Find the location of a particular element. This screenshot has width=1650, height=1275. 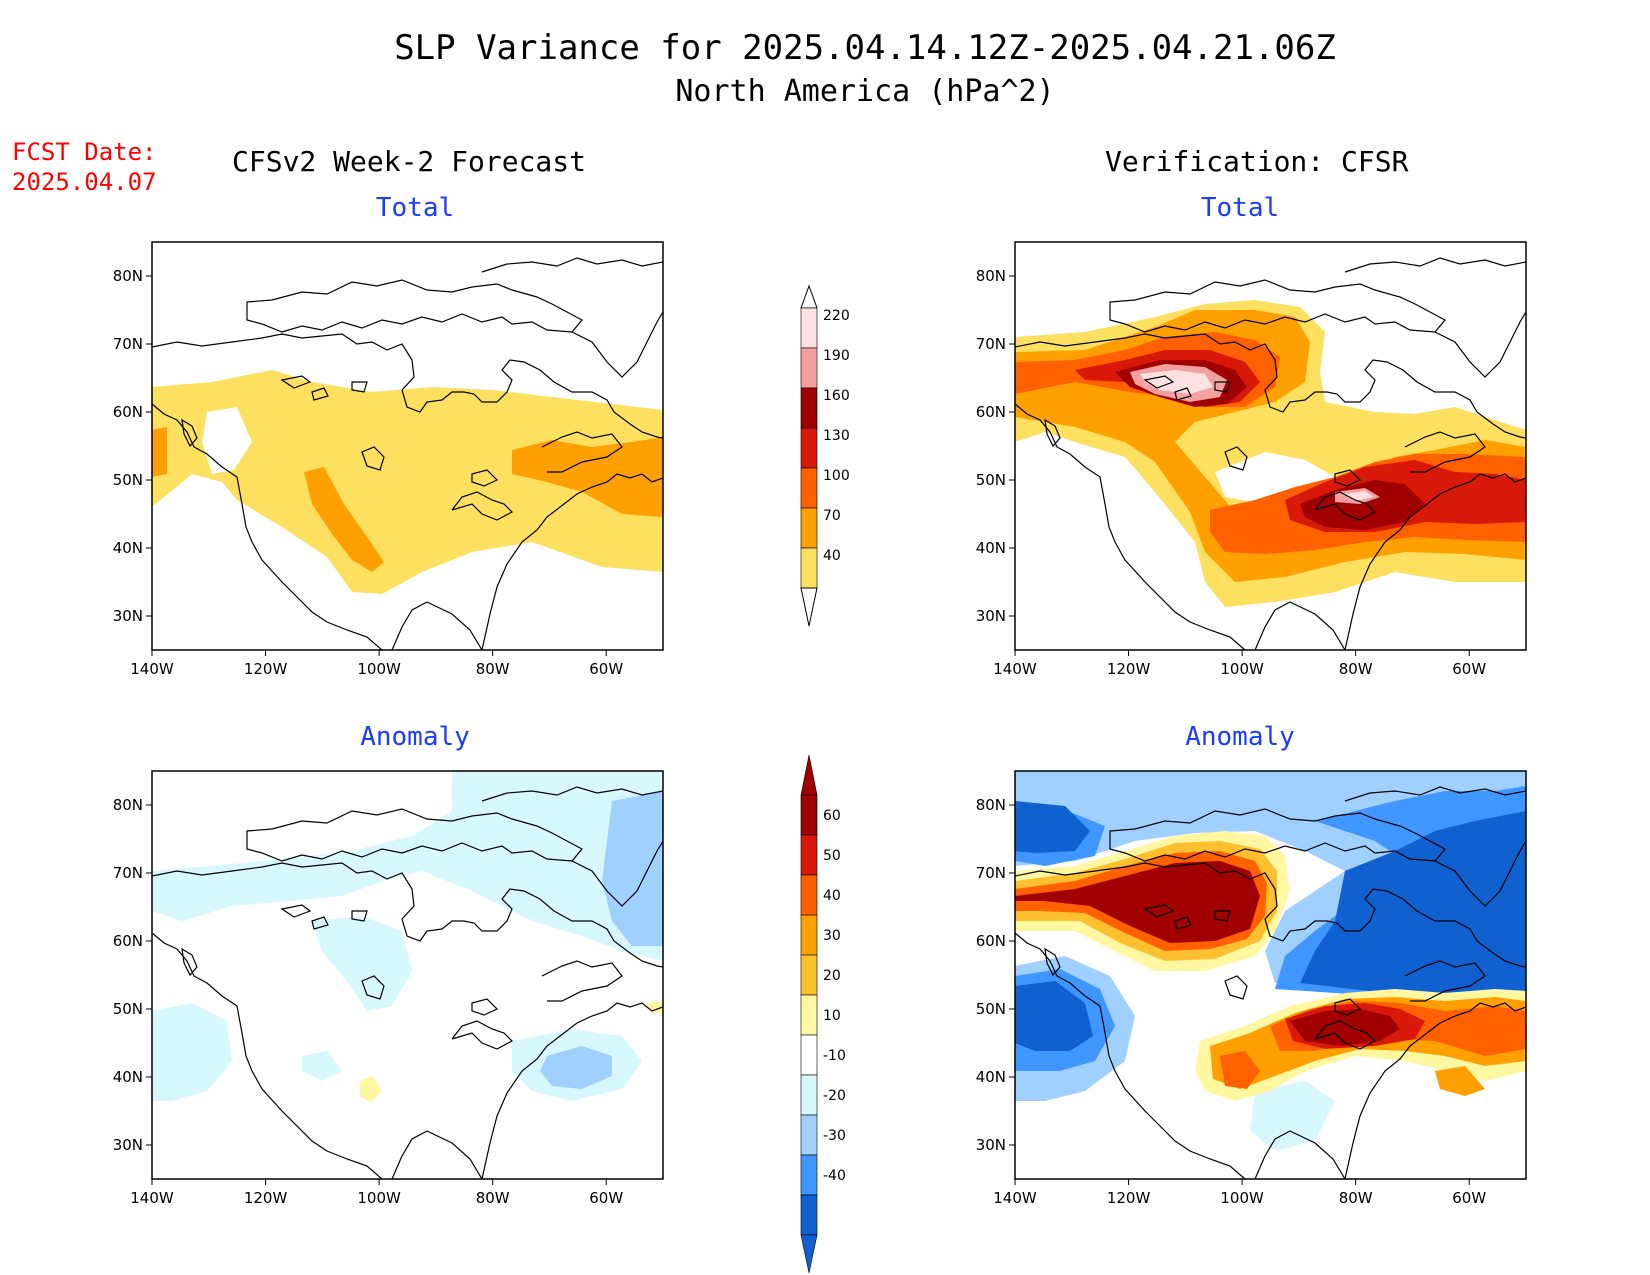

colorbar-anomaly-label: 30 is located at coordinates (832, 936).